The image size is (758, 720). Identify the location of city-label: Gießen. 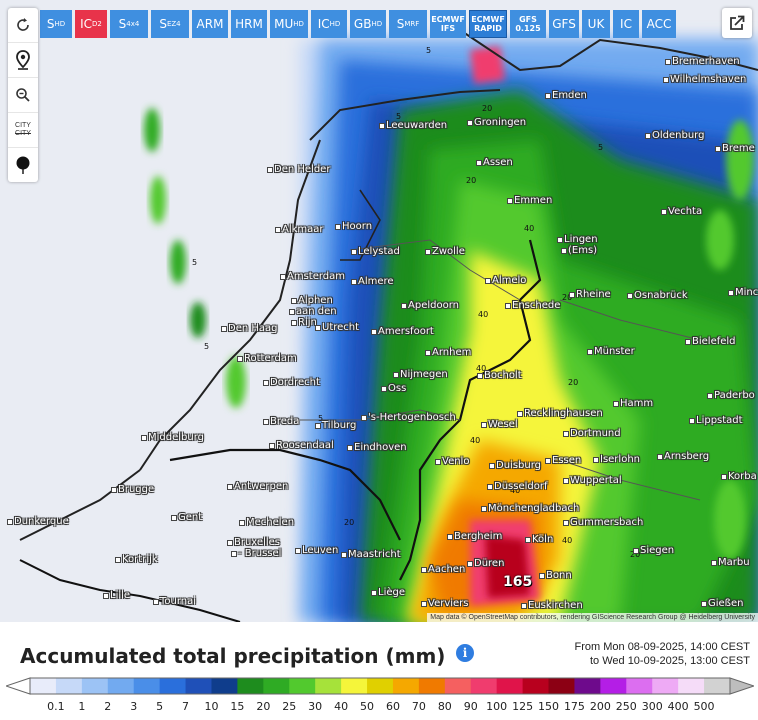
(726, 603).